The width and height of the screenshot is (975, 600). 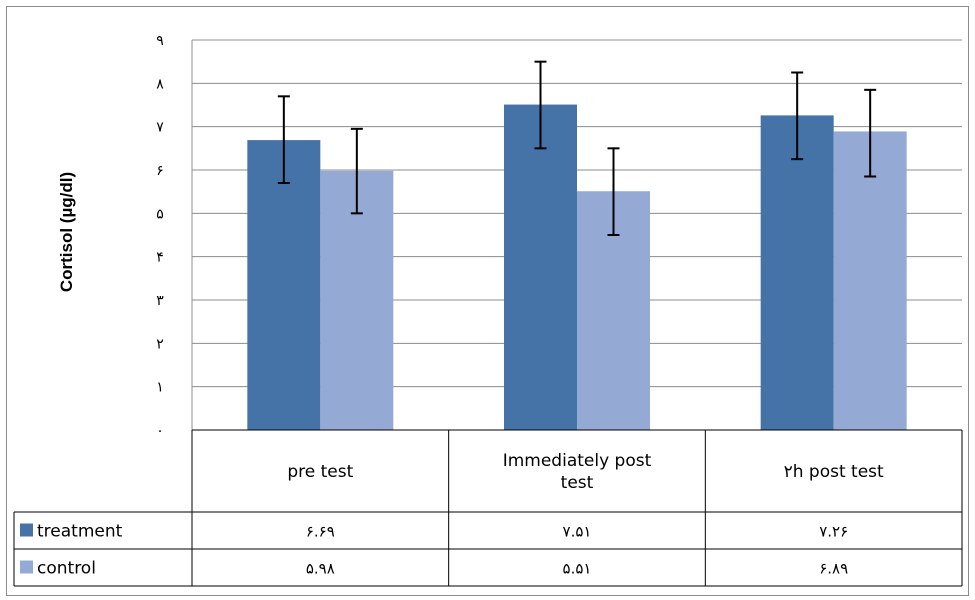 I want to click on y-tick-label: ۲, so click(x=160, y=344).